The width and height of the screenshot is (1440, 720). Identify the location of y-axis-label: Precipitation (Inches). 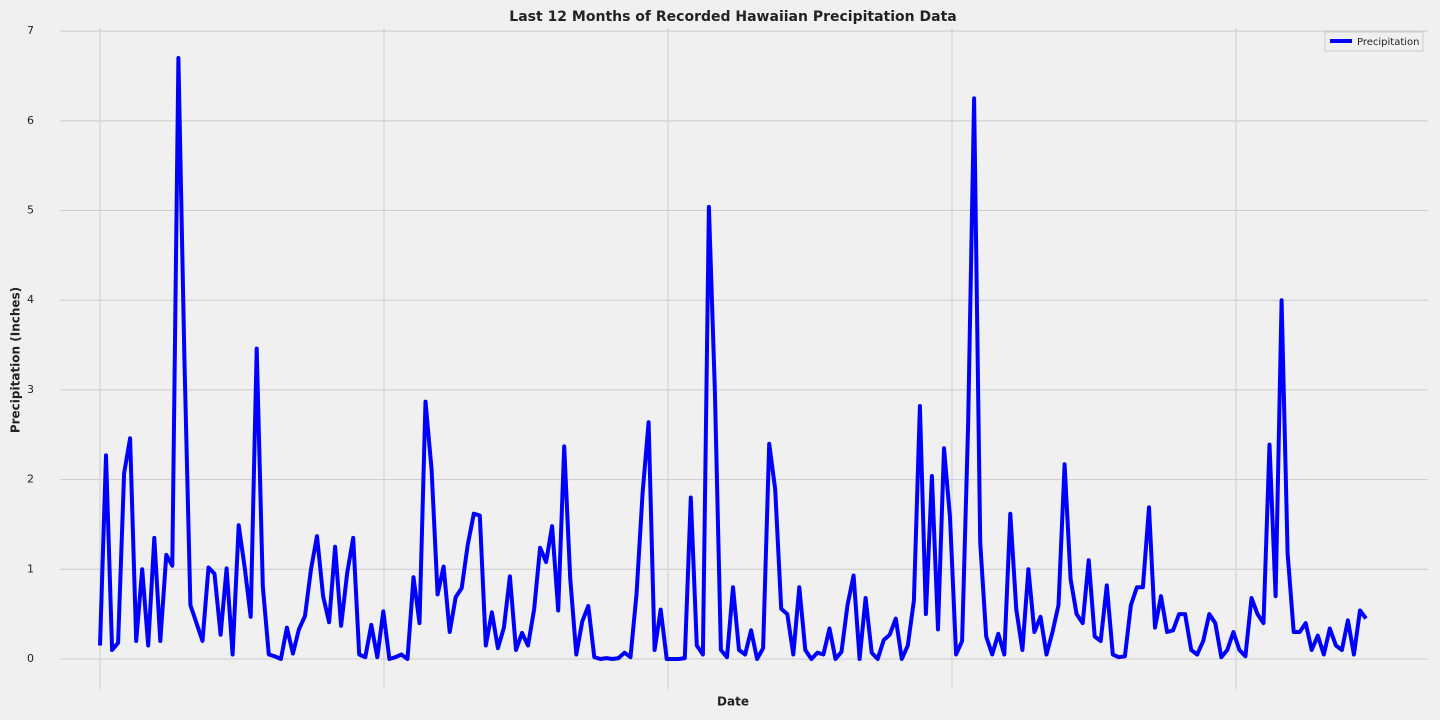
(16, 360).